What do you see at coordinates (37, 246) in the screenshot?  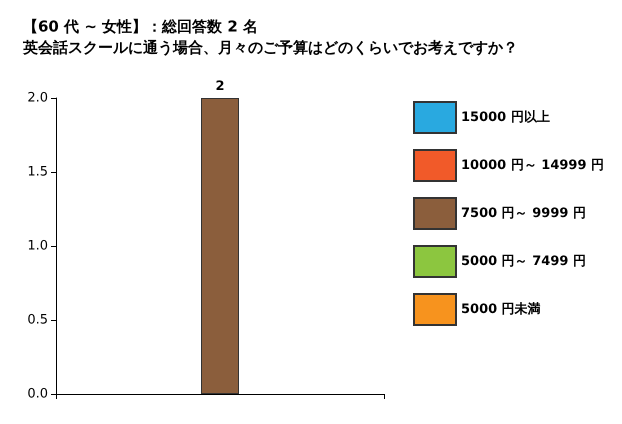 I see `y-tick-label: 1.0` at bounding box center [37, 246].